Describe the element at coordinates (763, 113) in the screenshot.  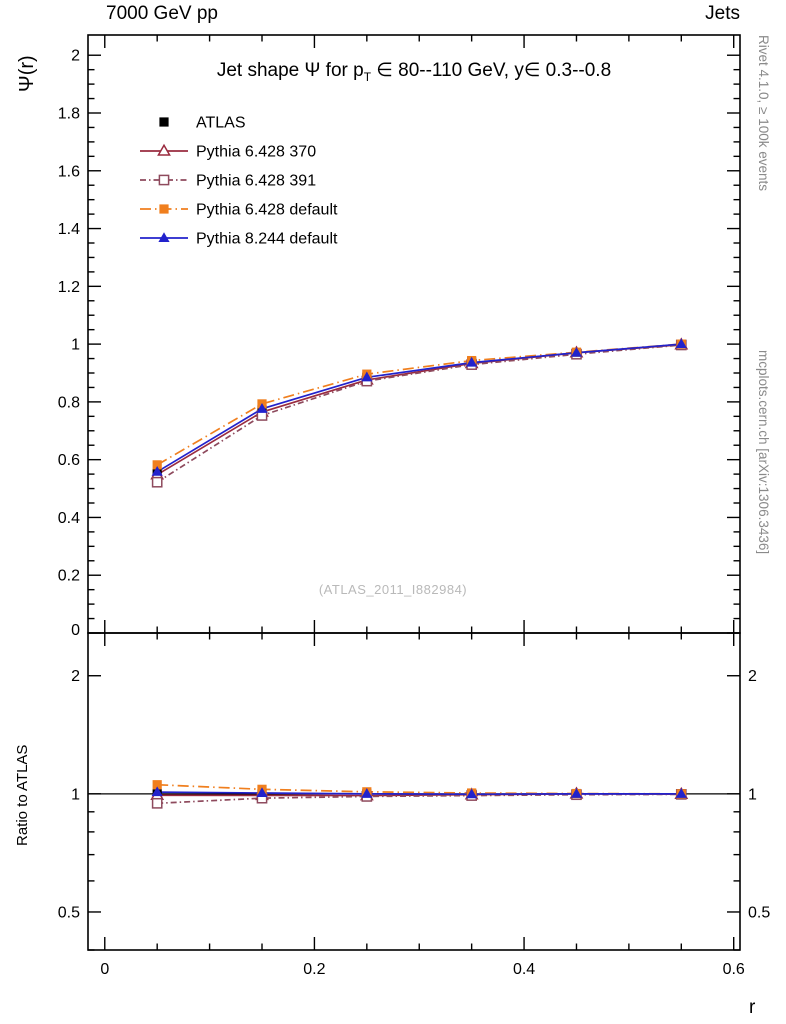
I see `rivet-version-stamp: Rivet 4.1.0, ≥ 100k events` at that location.